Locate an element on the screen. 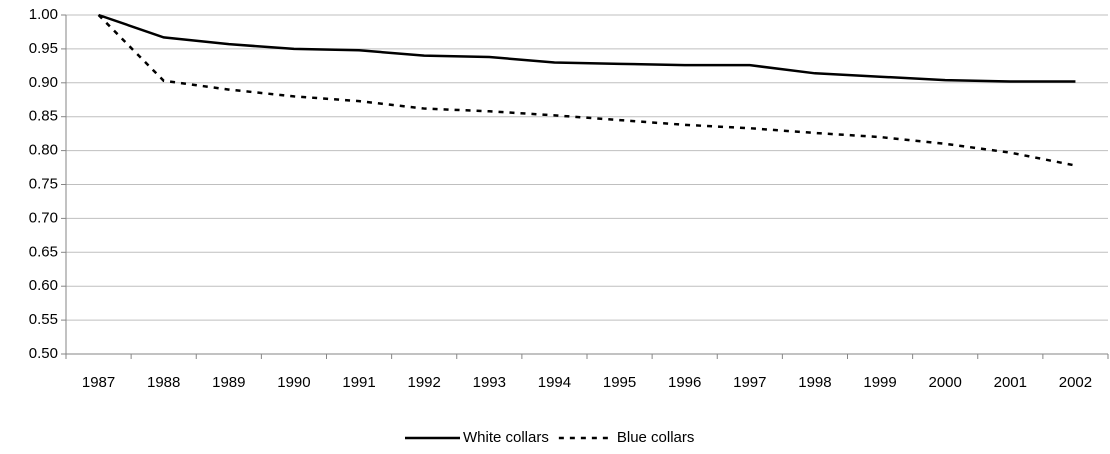 Image resolution: width=1110 pixels, height=454 pixels. x-tick-label: 1998 is located at coordinates (814, 382).